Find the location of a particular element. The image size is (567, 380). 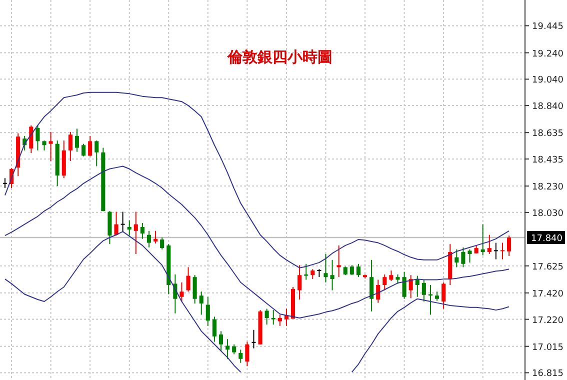

y-tick-label: 17.220 is located at coordinates (548, 321).